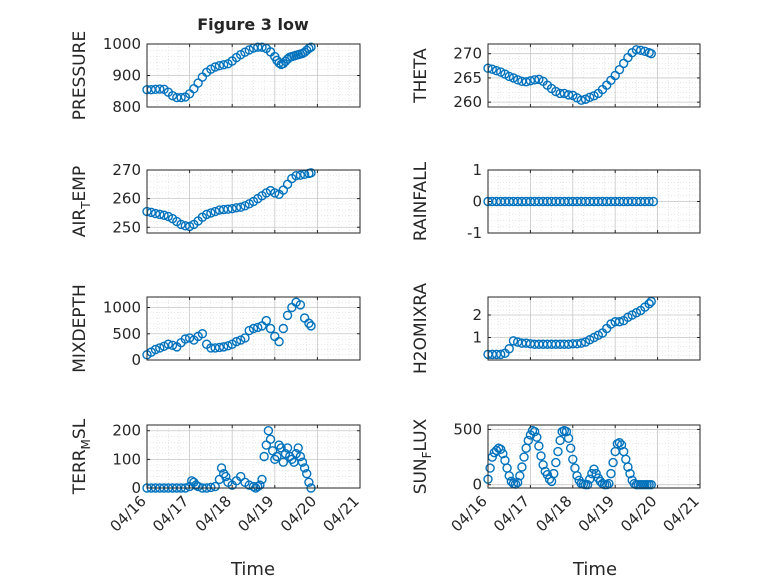  I want to click on y-axis-label: PRESSURE, so click(80, 75).